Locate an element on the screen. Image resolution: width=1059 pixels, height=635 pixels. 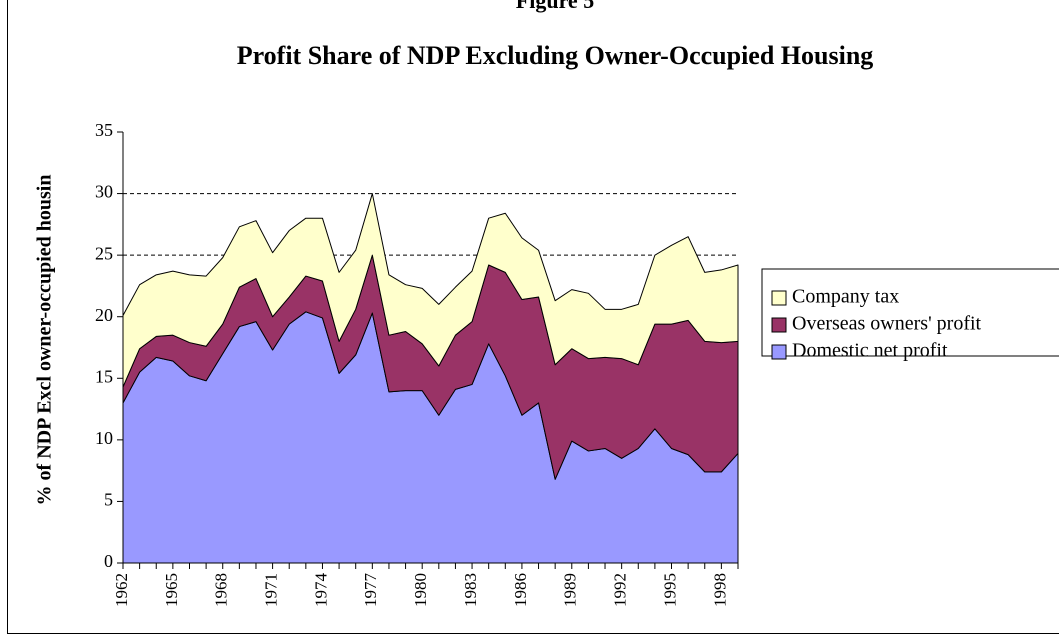
x-tick-label: 1977 is located at coordinates (370, 590).